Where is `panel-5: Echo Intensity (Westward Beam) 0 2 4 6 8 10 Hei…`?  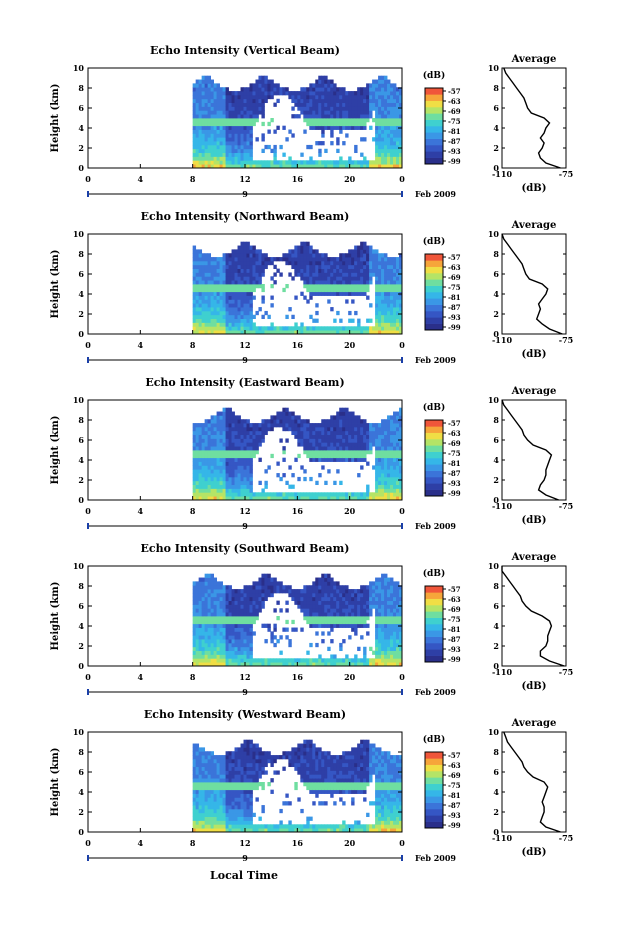
panel-5: Echo Intensity (Westward Beam) 0 2 4 6 8 10 Hei… is located at coordinates (311, 785).